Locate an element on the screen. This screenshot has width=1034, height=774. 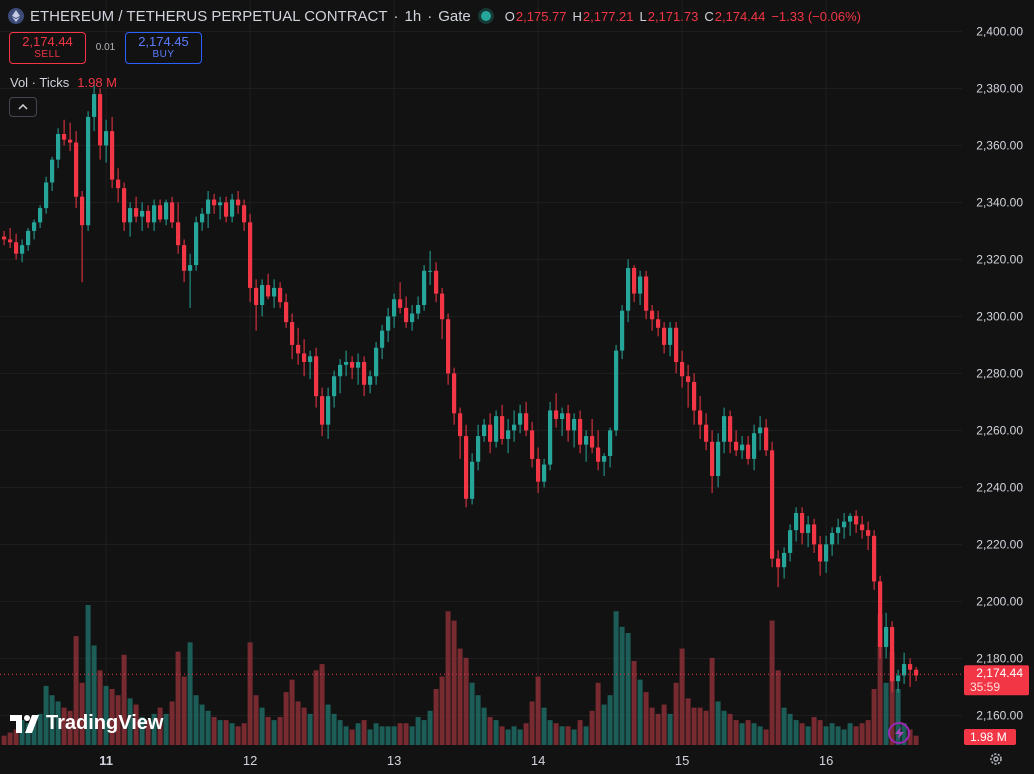
y-tick-label: 2,300.00 is located at coordinates (999, 316).